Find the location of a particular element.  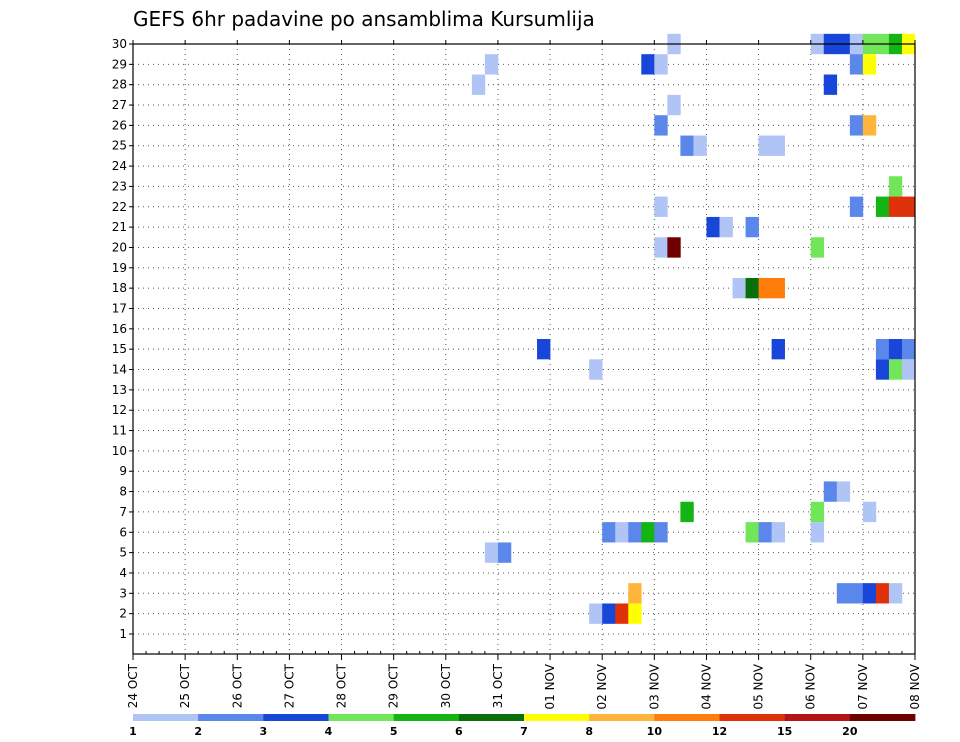

y-tick-label: 18 is located at coordinates (119, 288).